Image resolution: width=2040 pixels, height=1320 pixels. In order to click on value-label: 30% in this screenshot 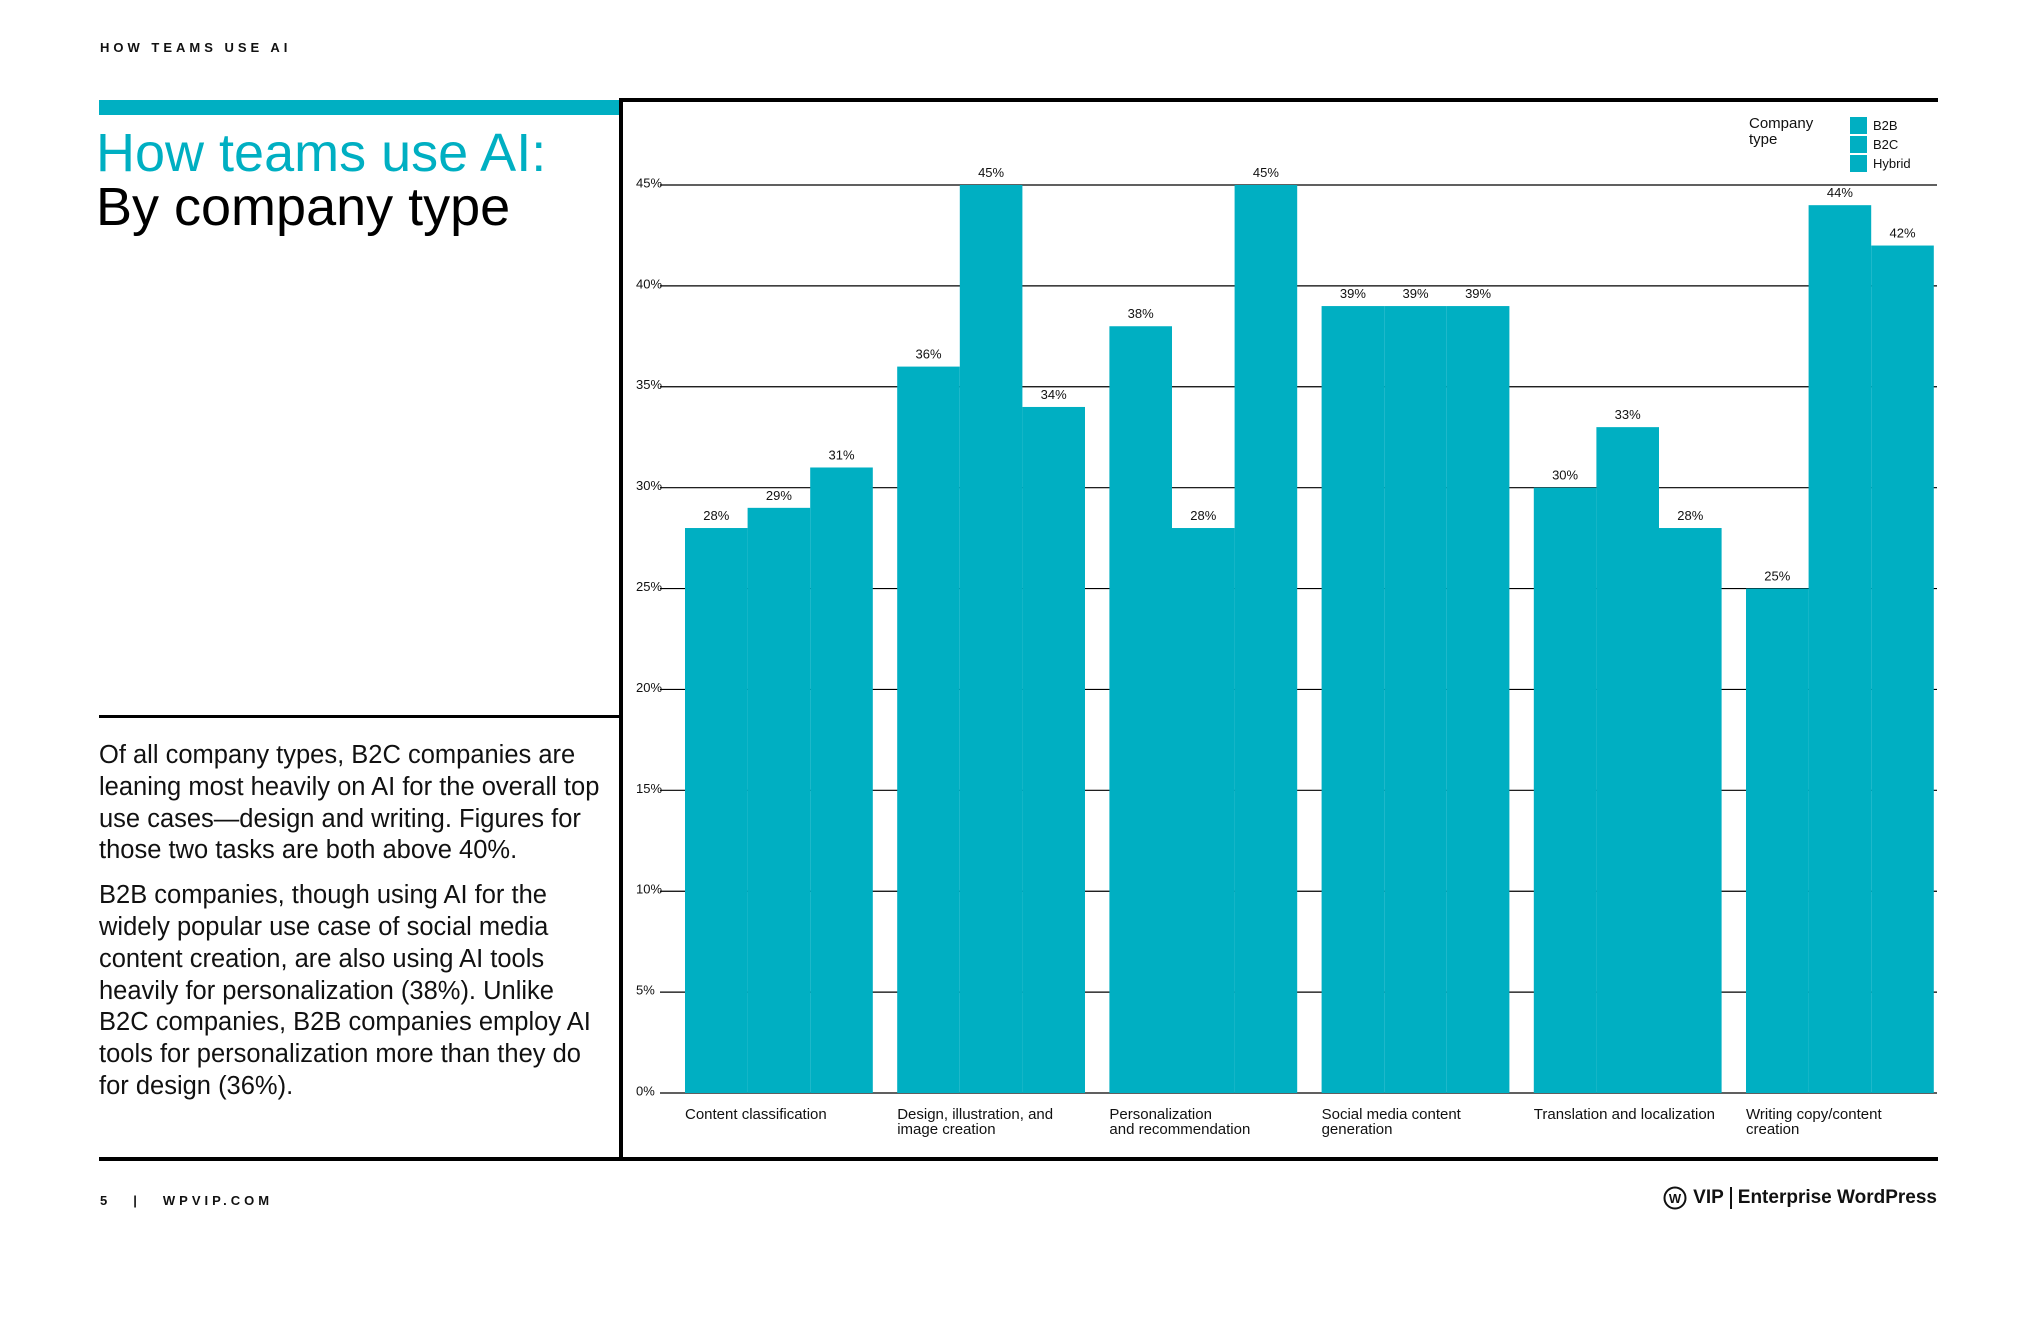, I will do `click(1565, 475)`.